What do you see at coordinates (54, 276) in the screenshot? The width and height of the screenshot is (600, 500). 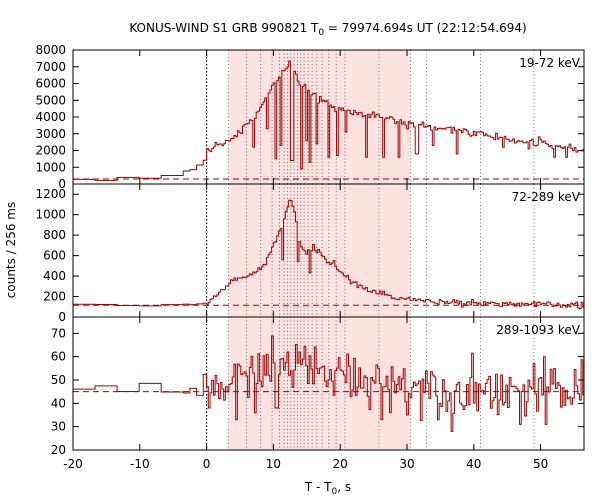 I see `y-tick-label: 400` at bounding box center [54, 276].